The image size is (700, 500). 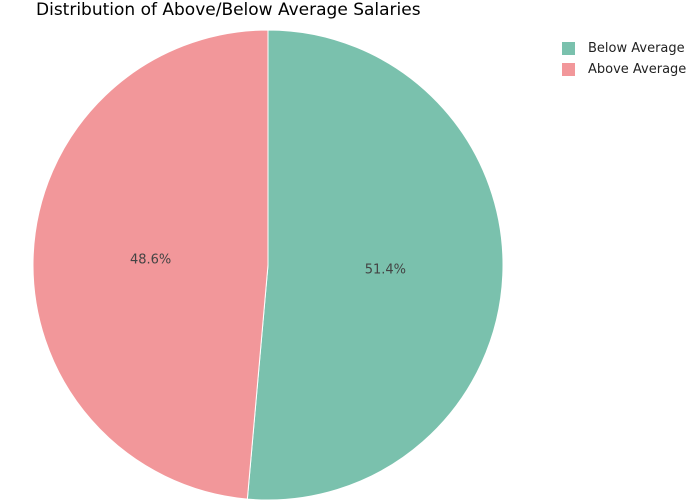 I want to click on legend-label-below-average: Below Average, so click(x=636, y=48).